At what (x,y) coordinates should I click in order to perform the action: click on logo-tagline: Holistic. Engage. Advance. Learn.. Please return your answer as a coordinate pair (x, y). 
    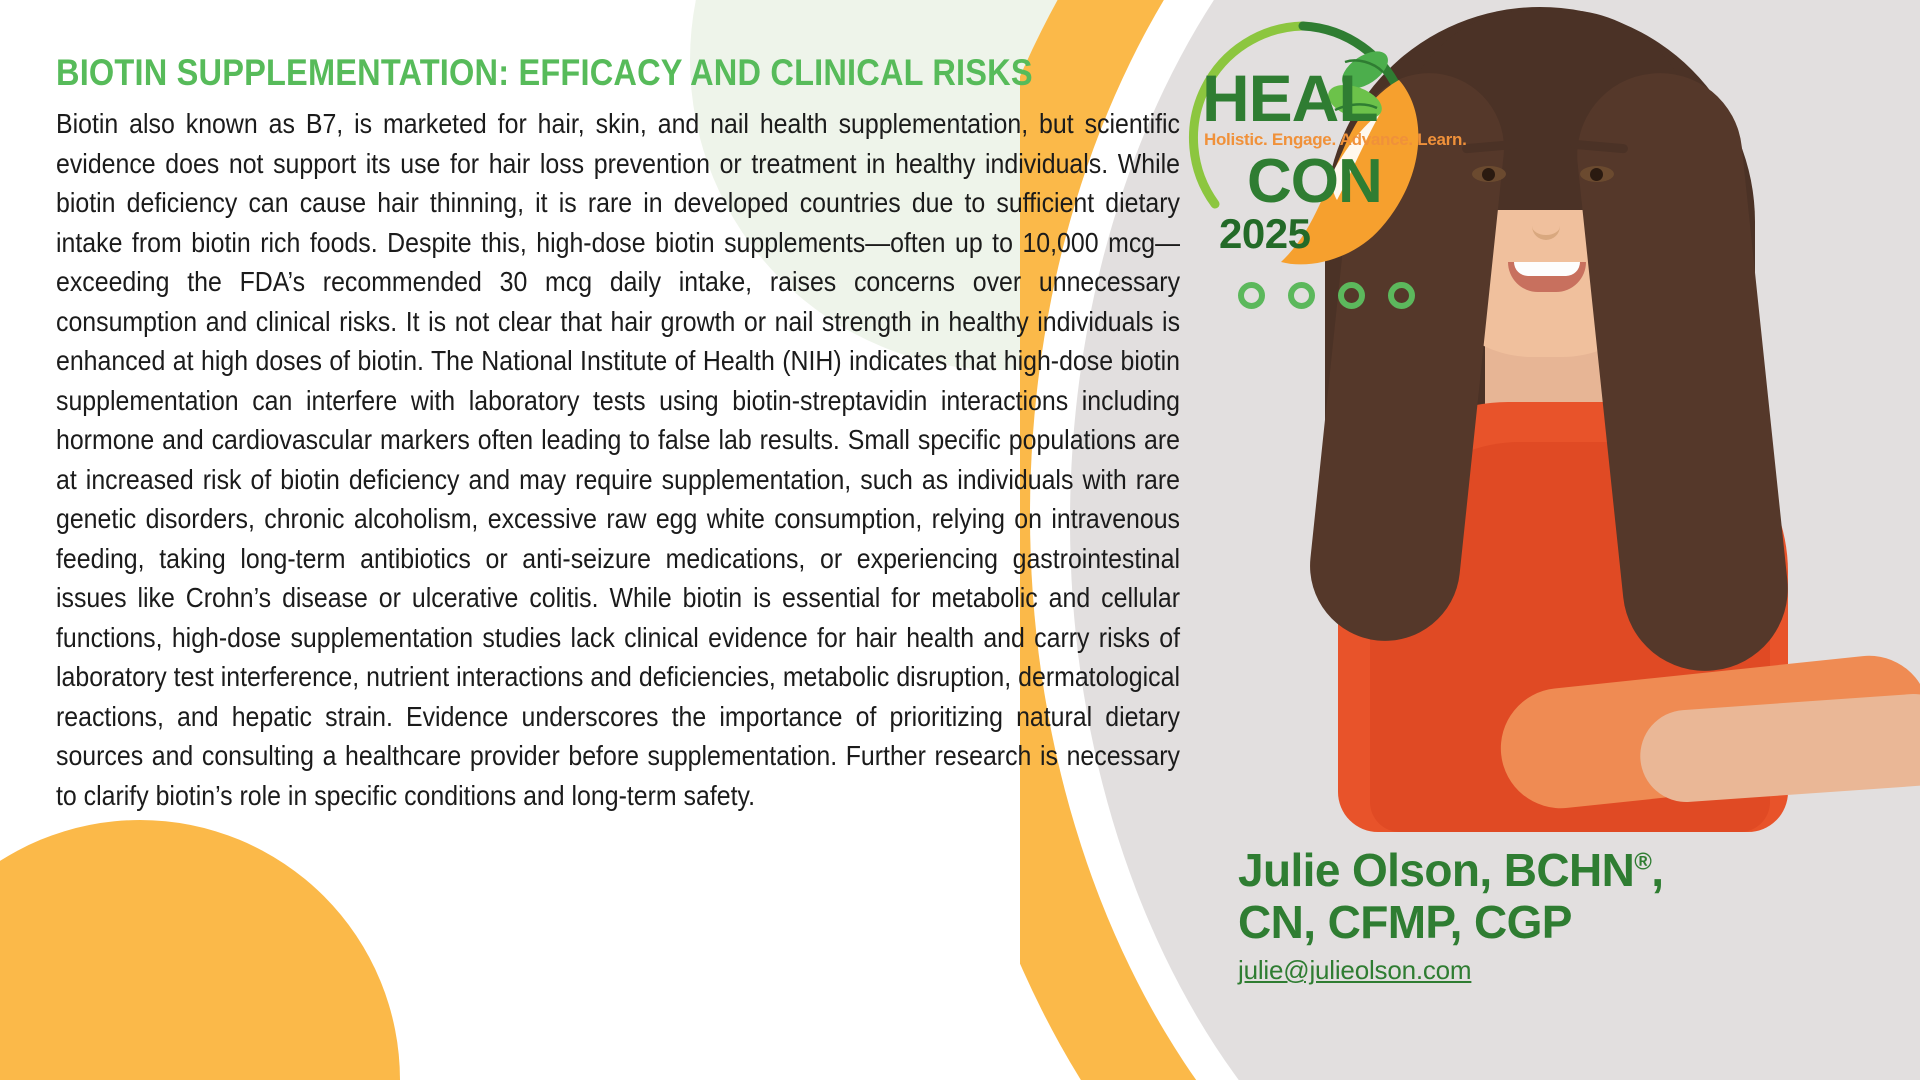
    Looking at the image, I should click on (1335, 139).